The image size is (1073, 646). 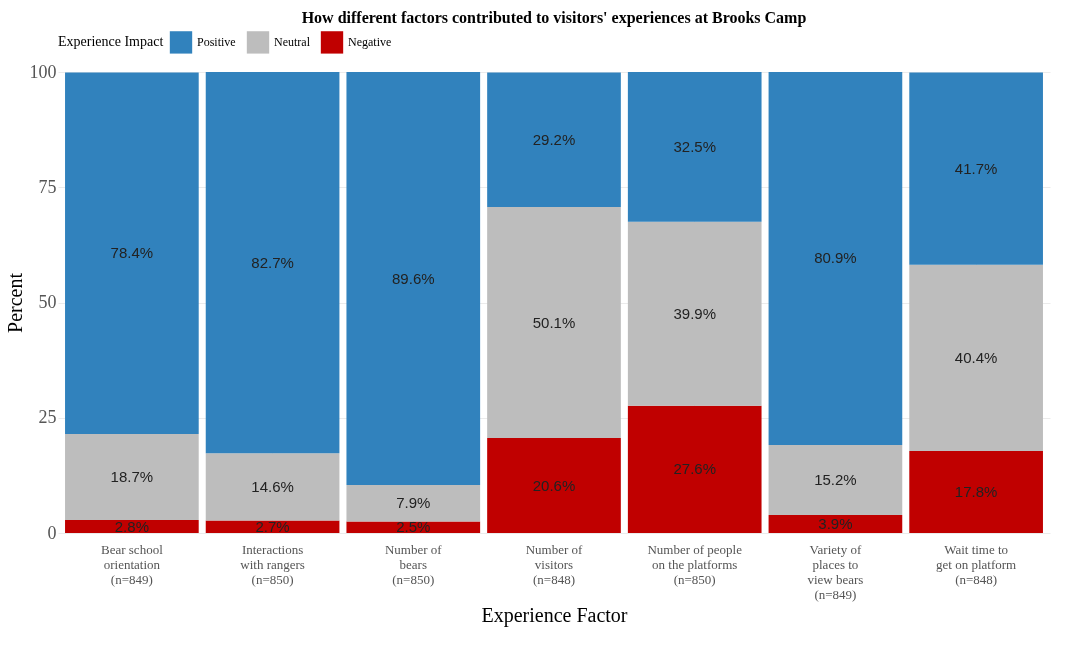 What do you see at coordinates (272, 486) in the screenshot?
I see `data-label: 14.6%` at bounding box center [272, 486].